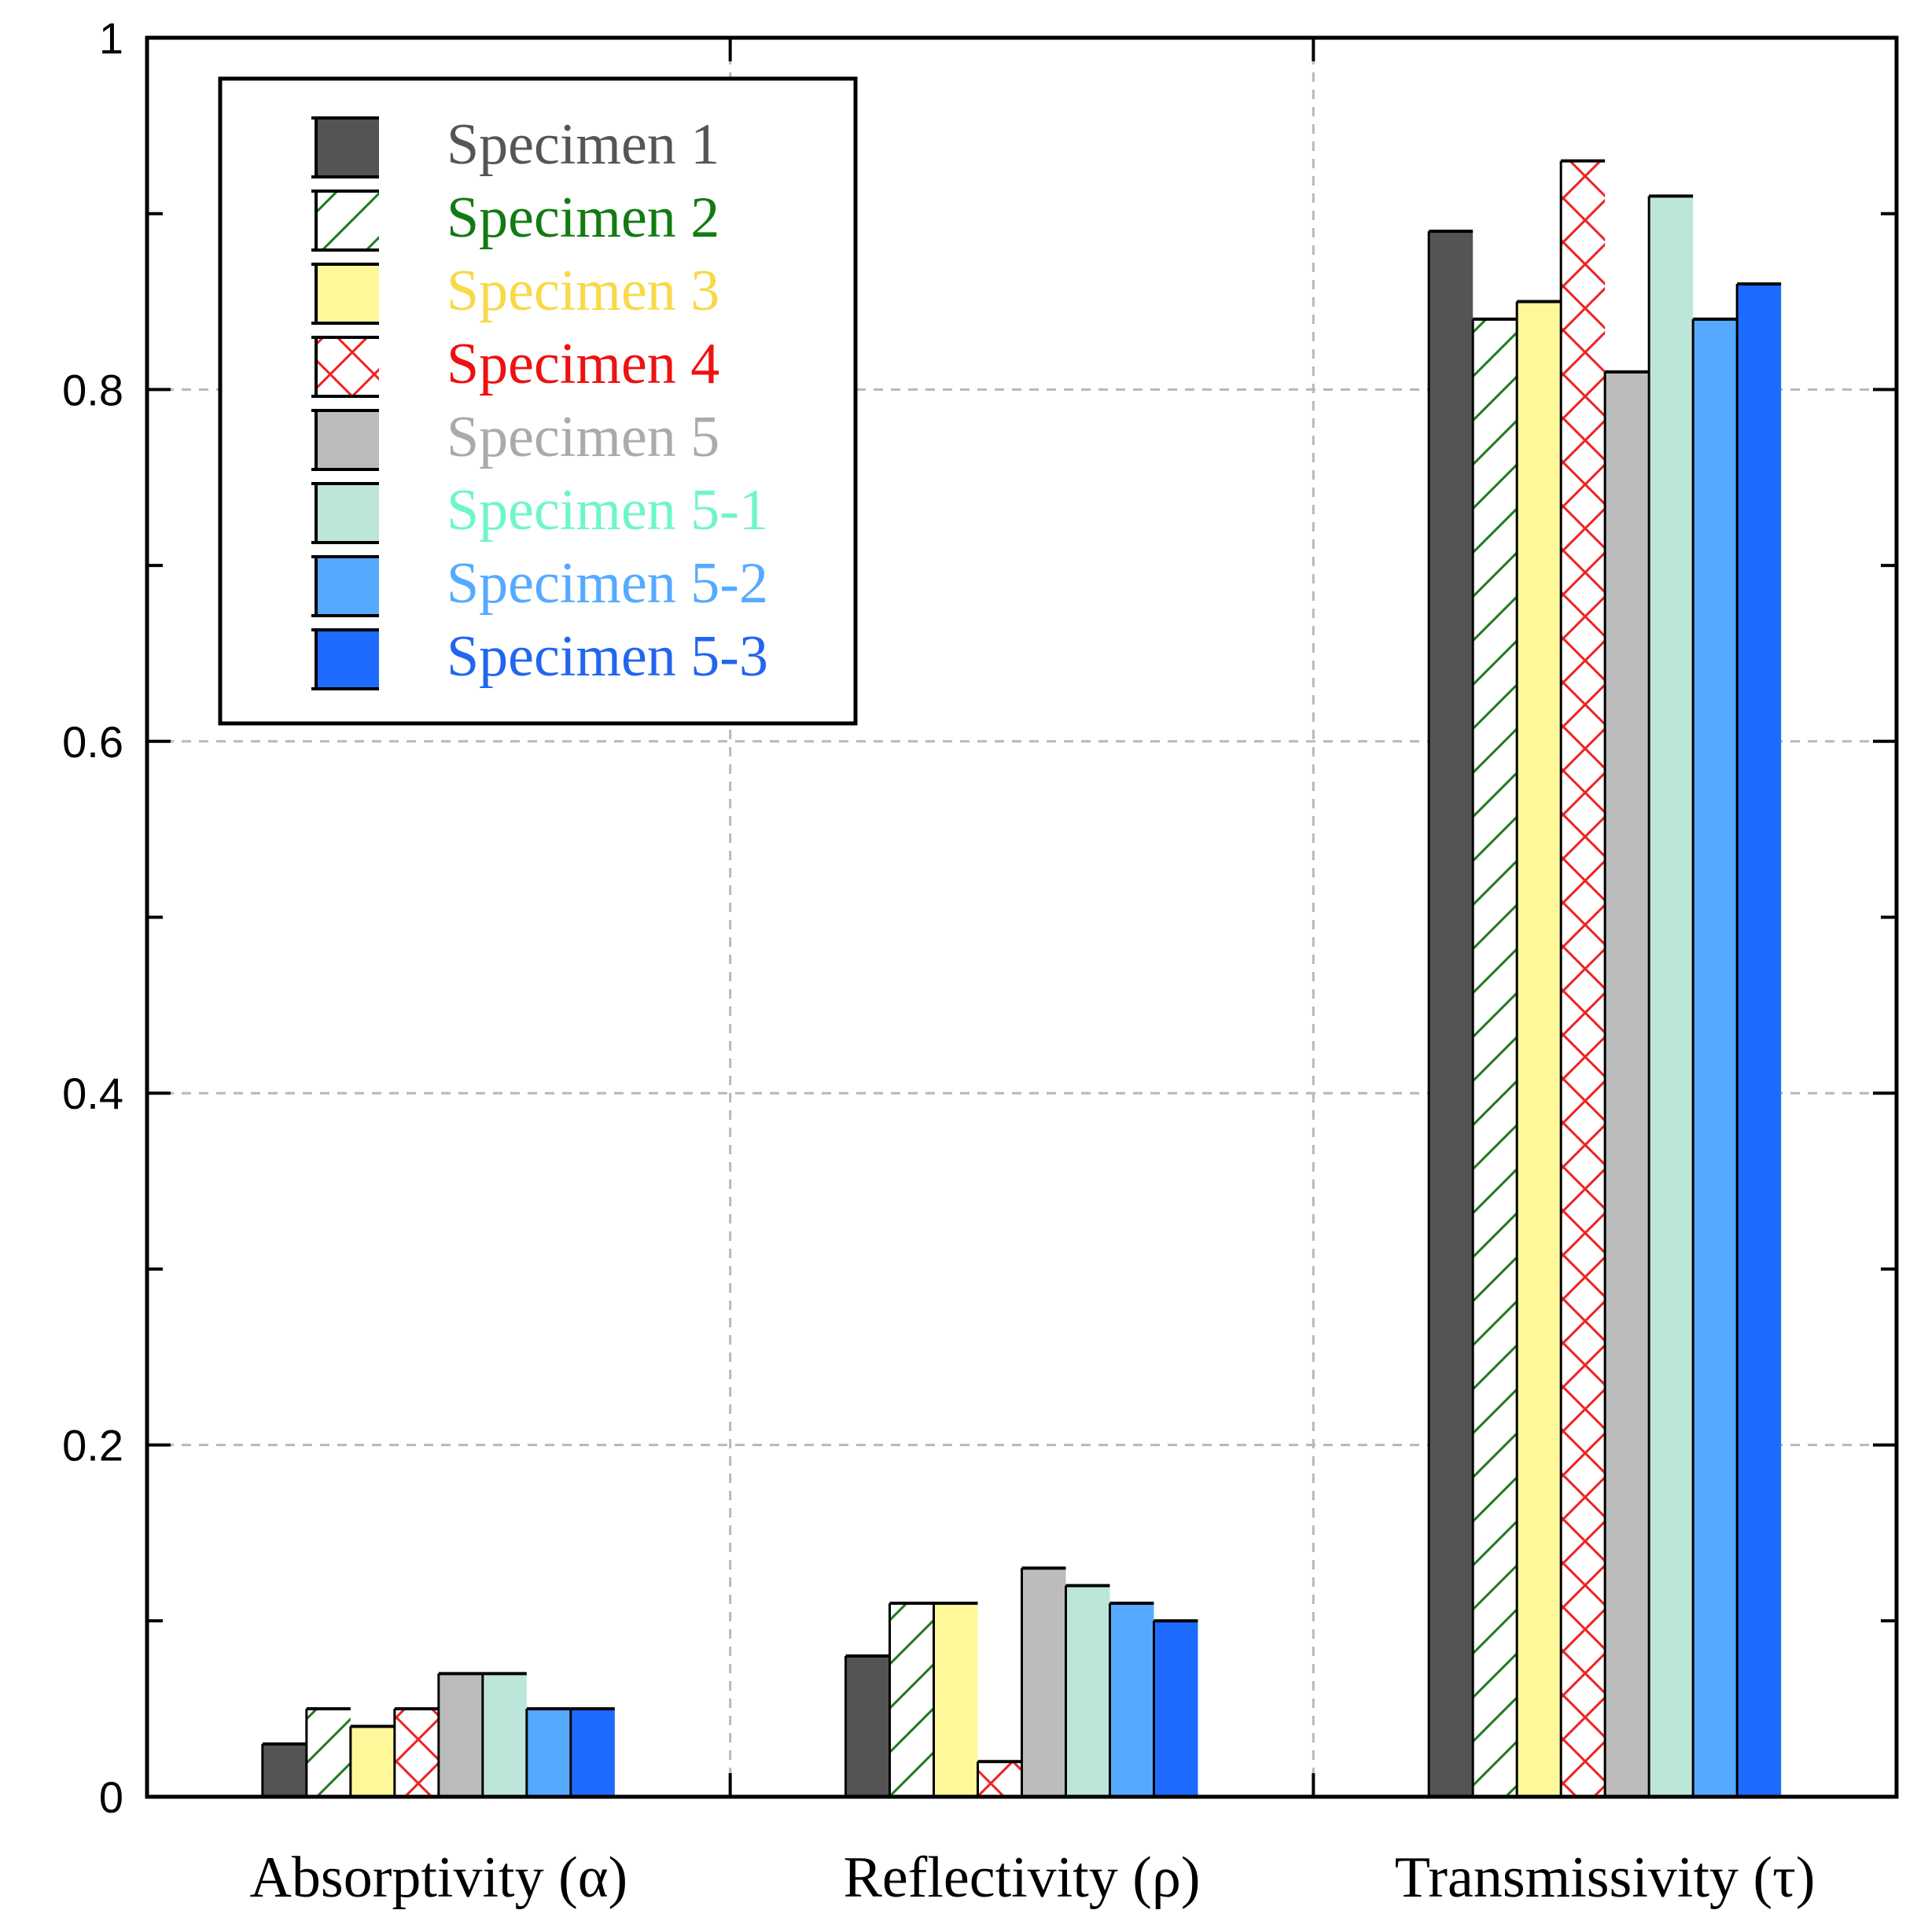 This screenshot has width=1928, height=1932. What do you see at coordinates (583, 144) in the screenshot?
I see `legend-label: Specimen 1` at bounding box center [583, 144].